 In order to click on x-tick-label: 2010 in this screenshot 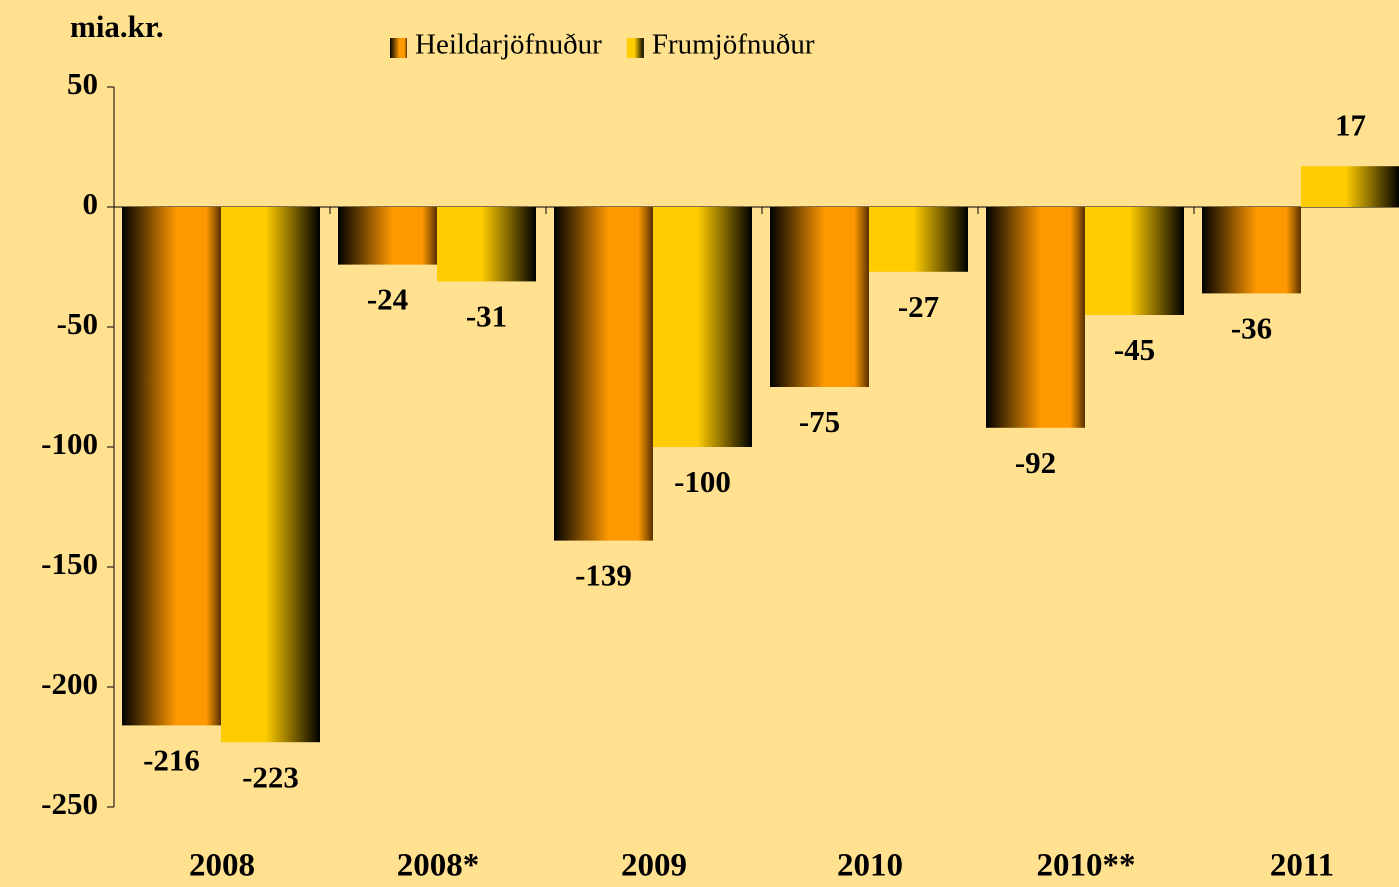, I will do `click(870, 866)`.